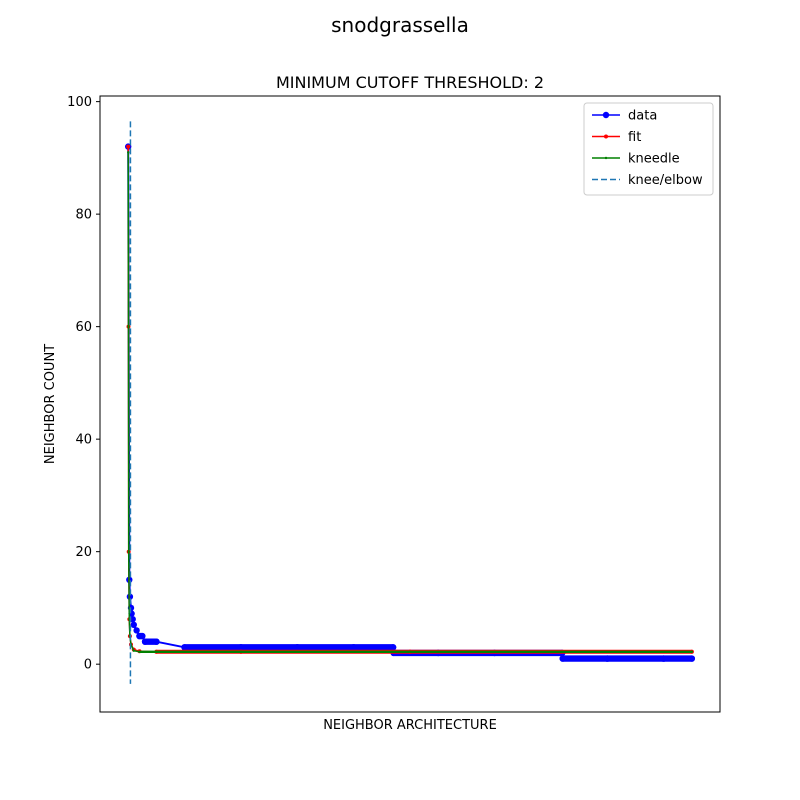 The image size is (800, 800). I want to click on legend-item-knee-elbow: knee/elbow, so click(647, 180).